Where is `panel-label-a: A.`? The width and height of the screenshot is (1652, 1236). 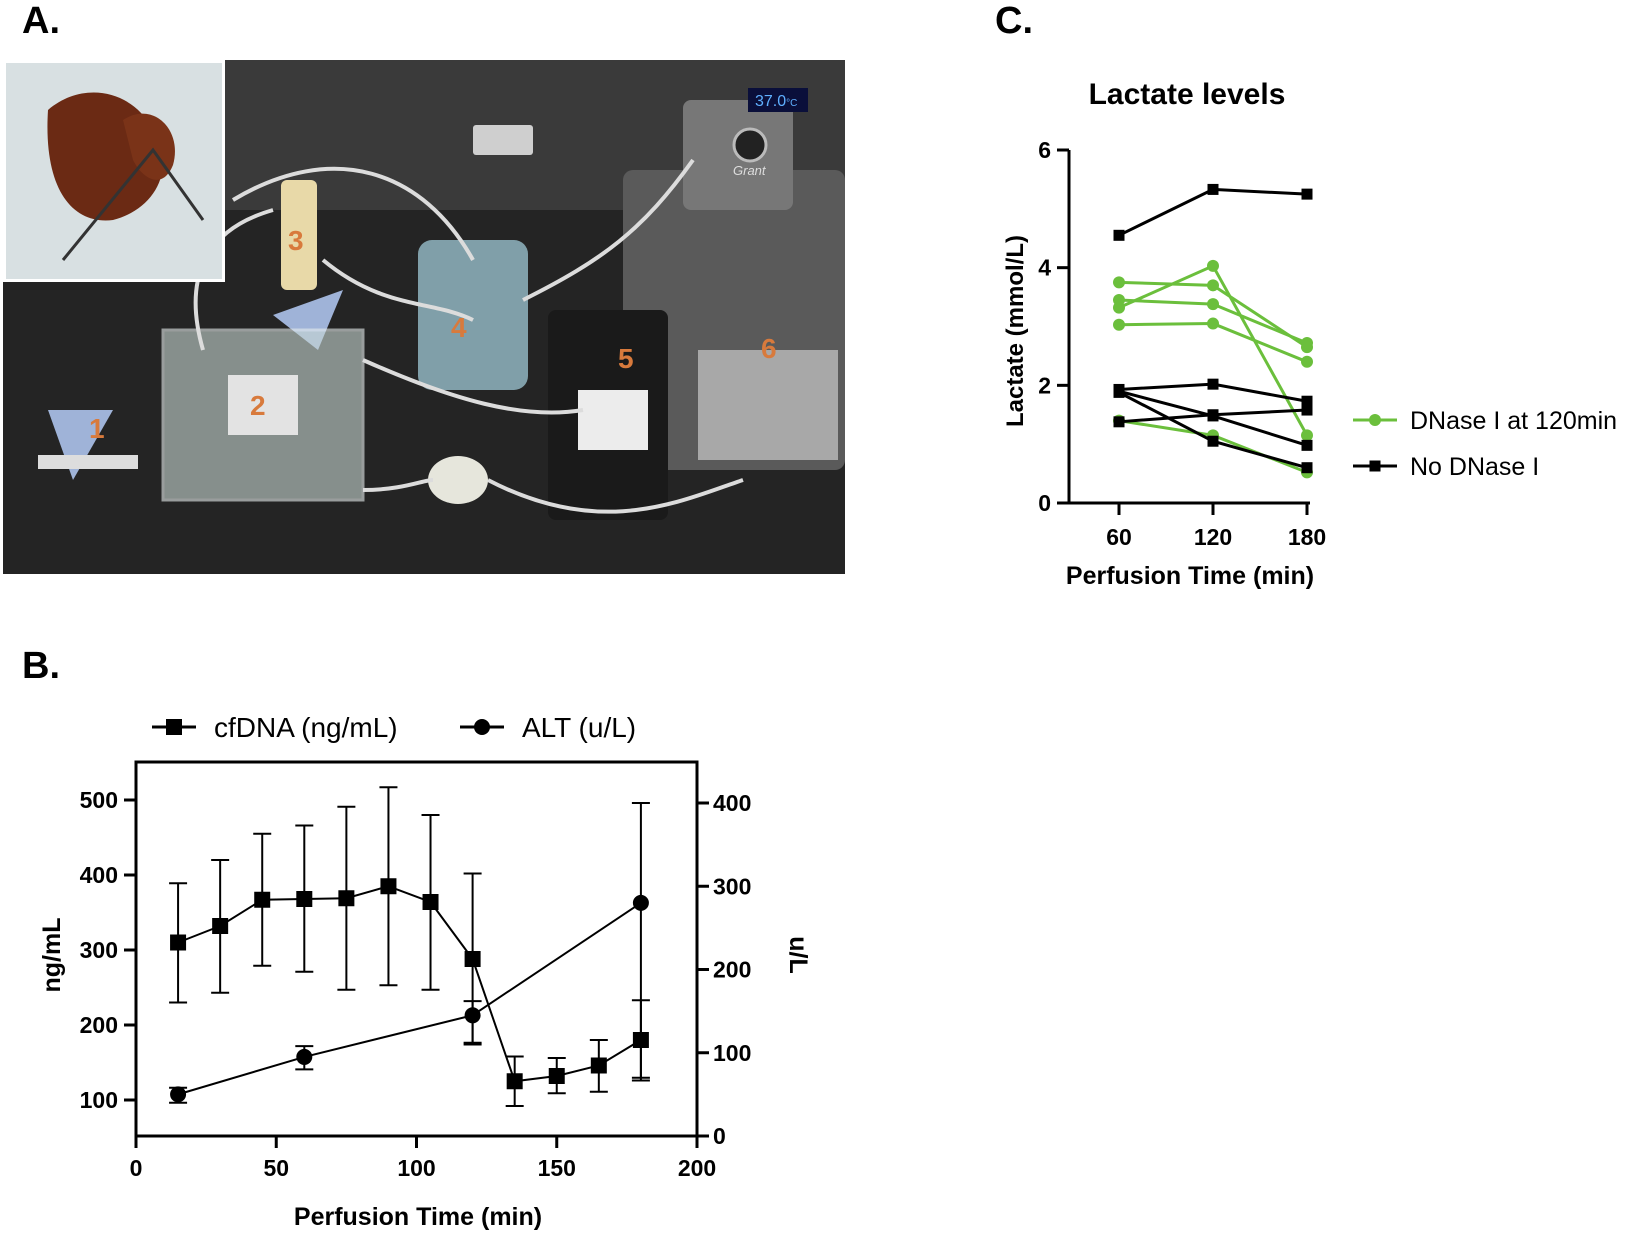
panel-label-a: A. is located at coordinates (41, 21).